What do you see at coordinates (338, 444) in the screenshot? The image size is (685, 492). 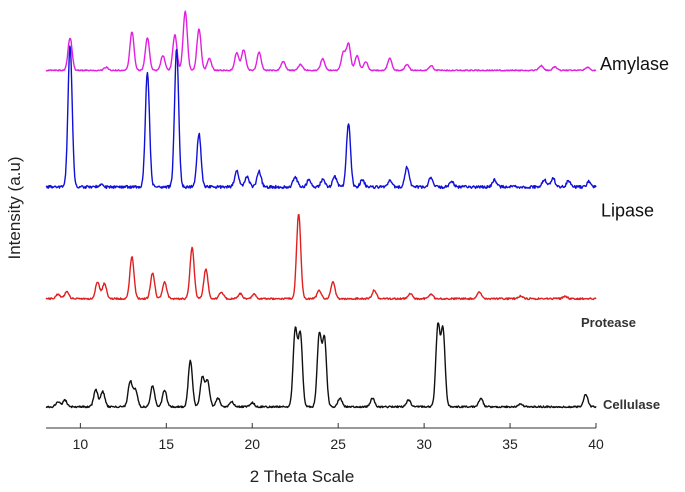 I see `x-tick-label: 25` at bounding box center [338, 444].